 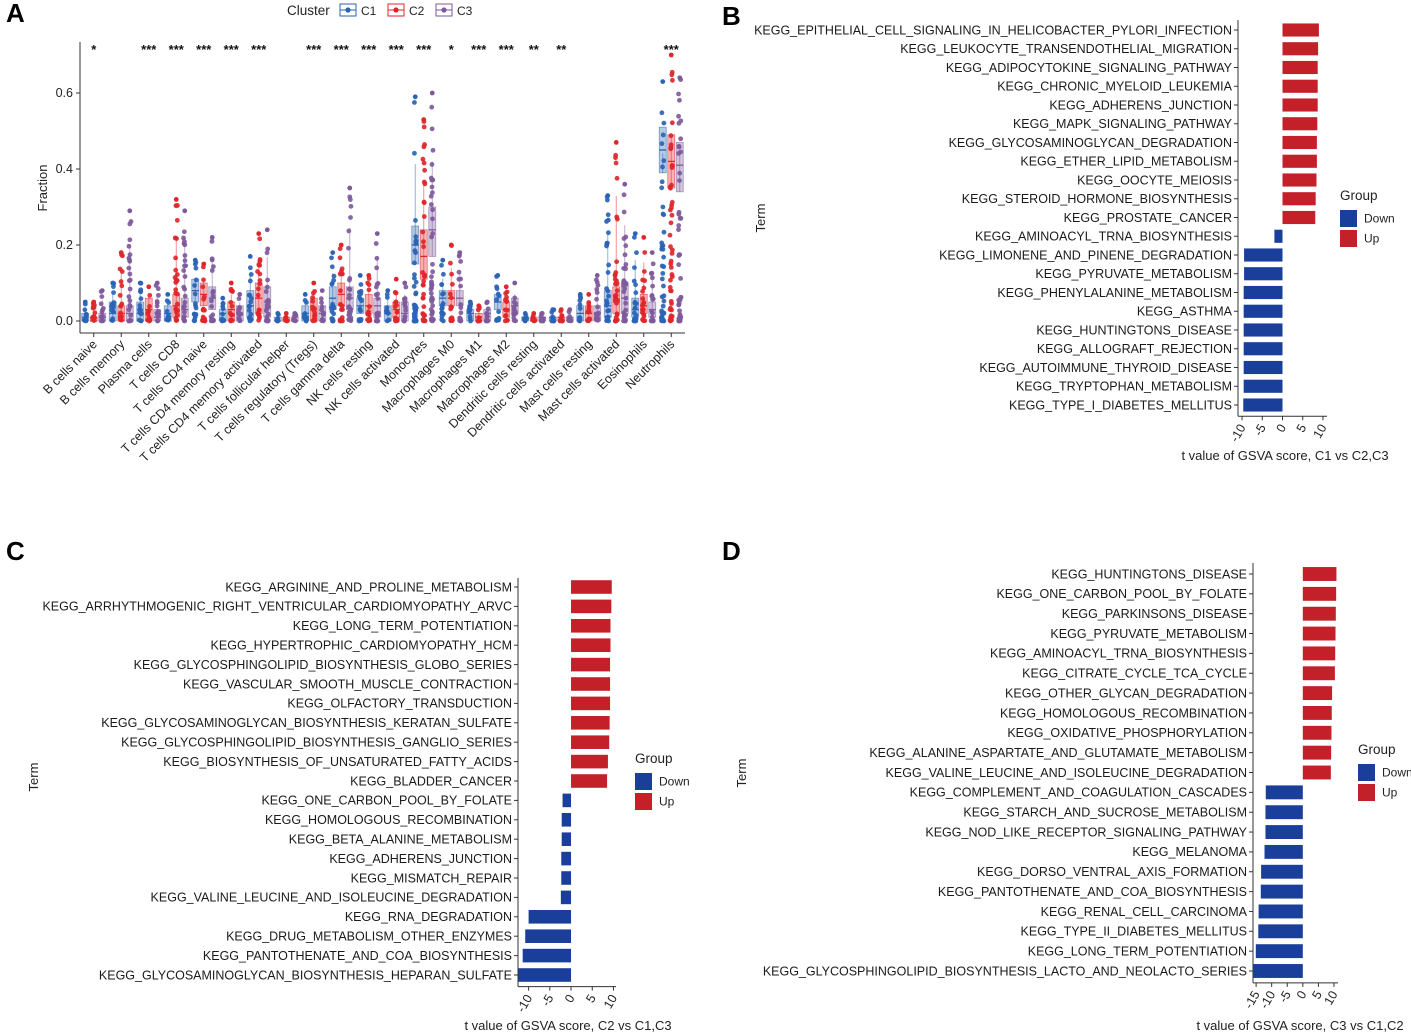 I want to click on legend-label-c1: C1, so click(x=369, y=11).